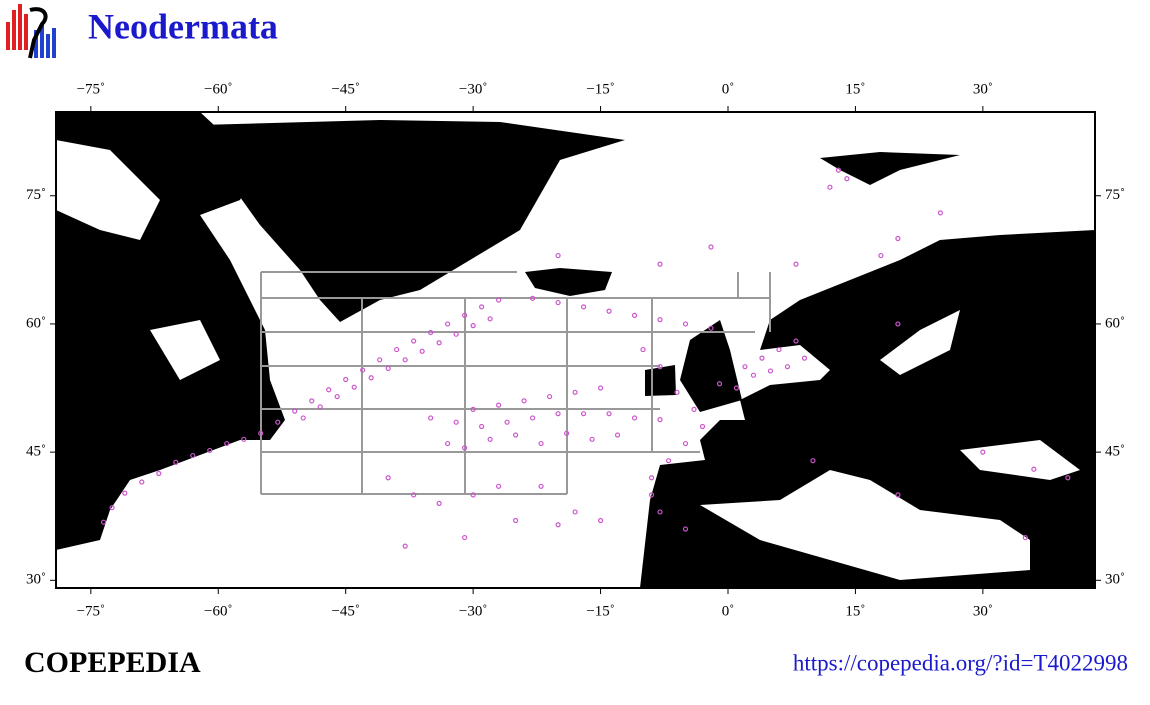 The height and width of the screenshot is (705, 1150). I want to click on brand: COPEPEDIA, so click(112, 662).